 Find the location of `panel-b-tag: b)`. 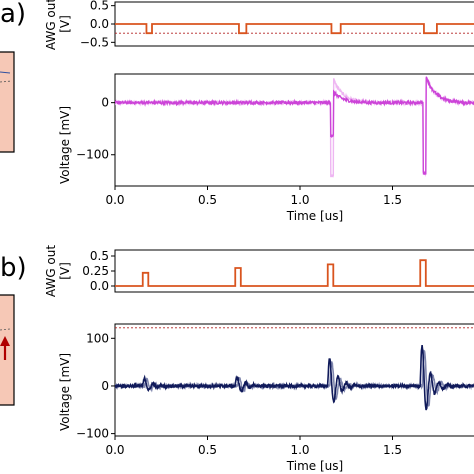

panel-b-tag: b) is located at coordinates (13, 268).